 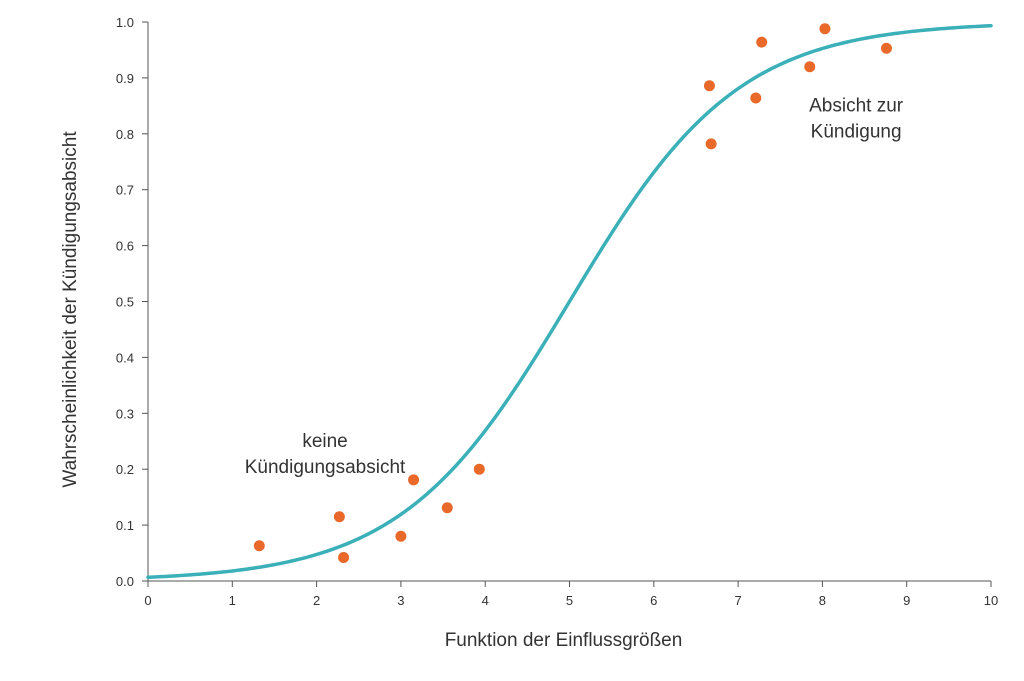 What do you see at coordinates (125, 413) in the screenshot?
I see `y-tick-label: 0.3` at bounding box center [125, 413].